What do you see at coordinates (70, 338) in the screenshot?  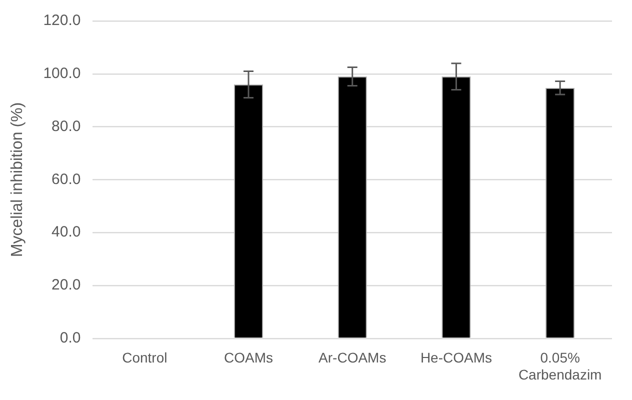 I see `y-tick-label: 0.0` at bounding box center [70, 338].